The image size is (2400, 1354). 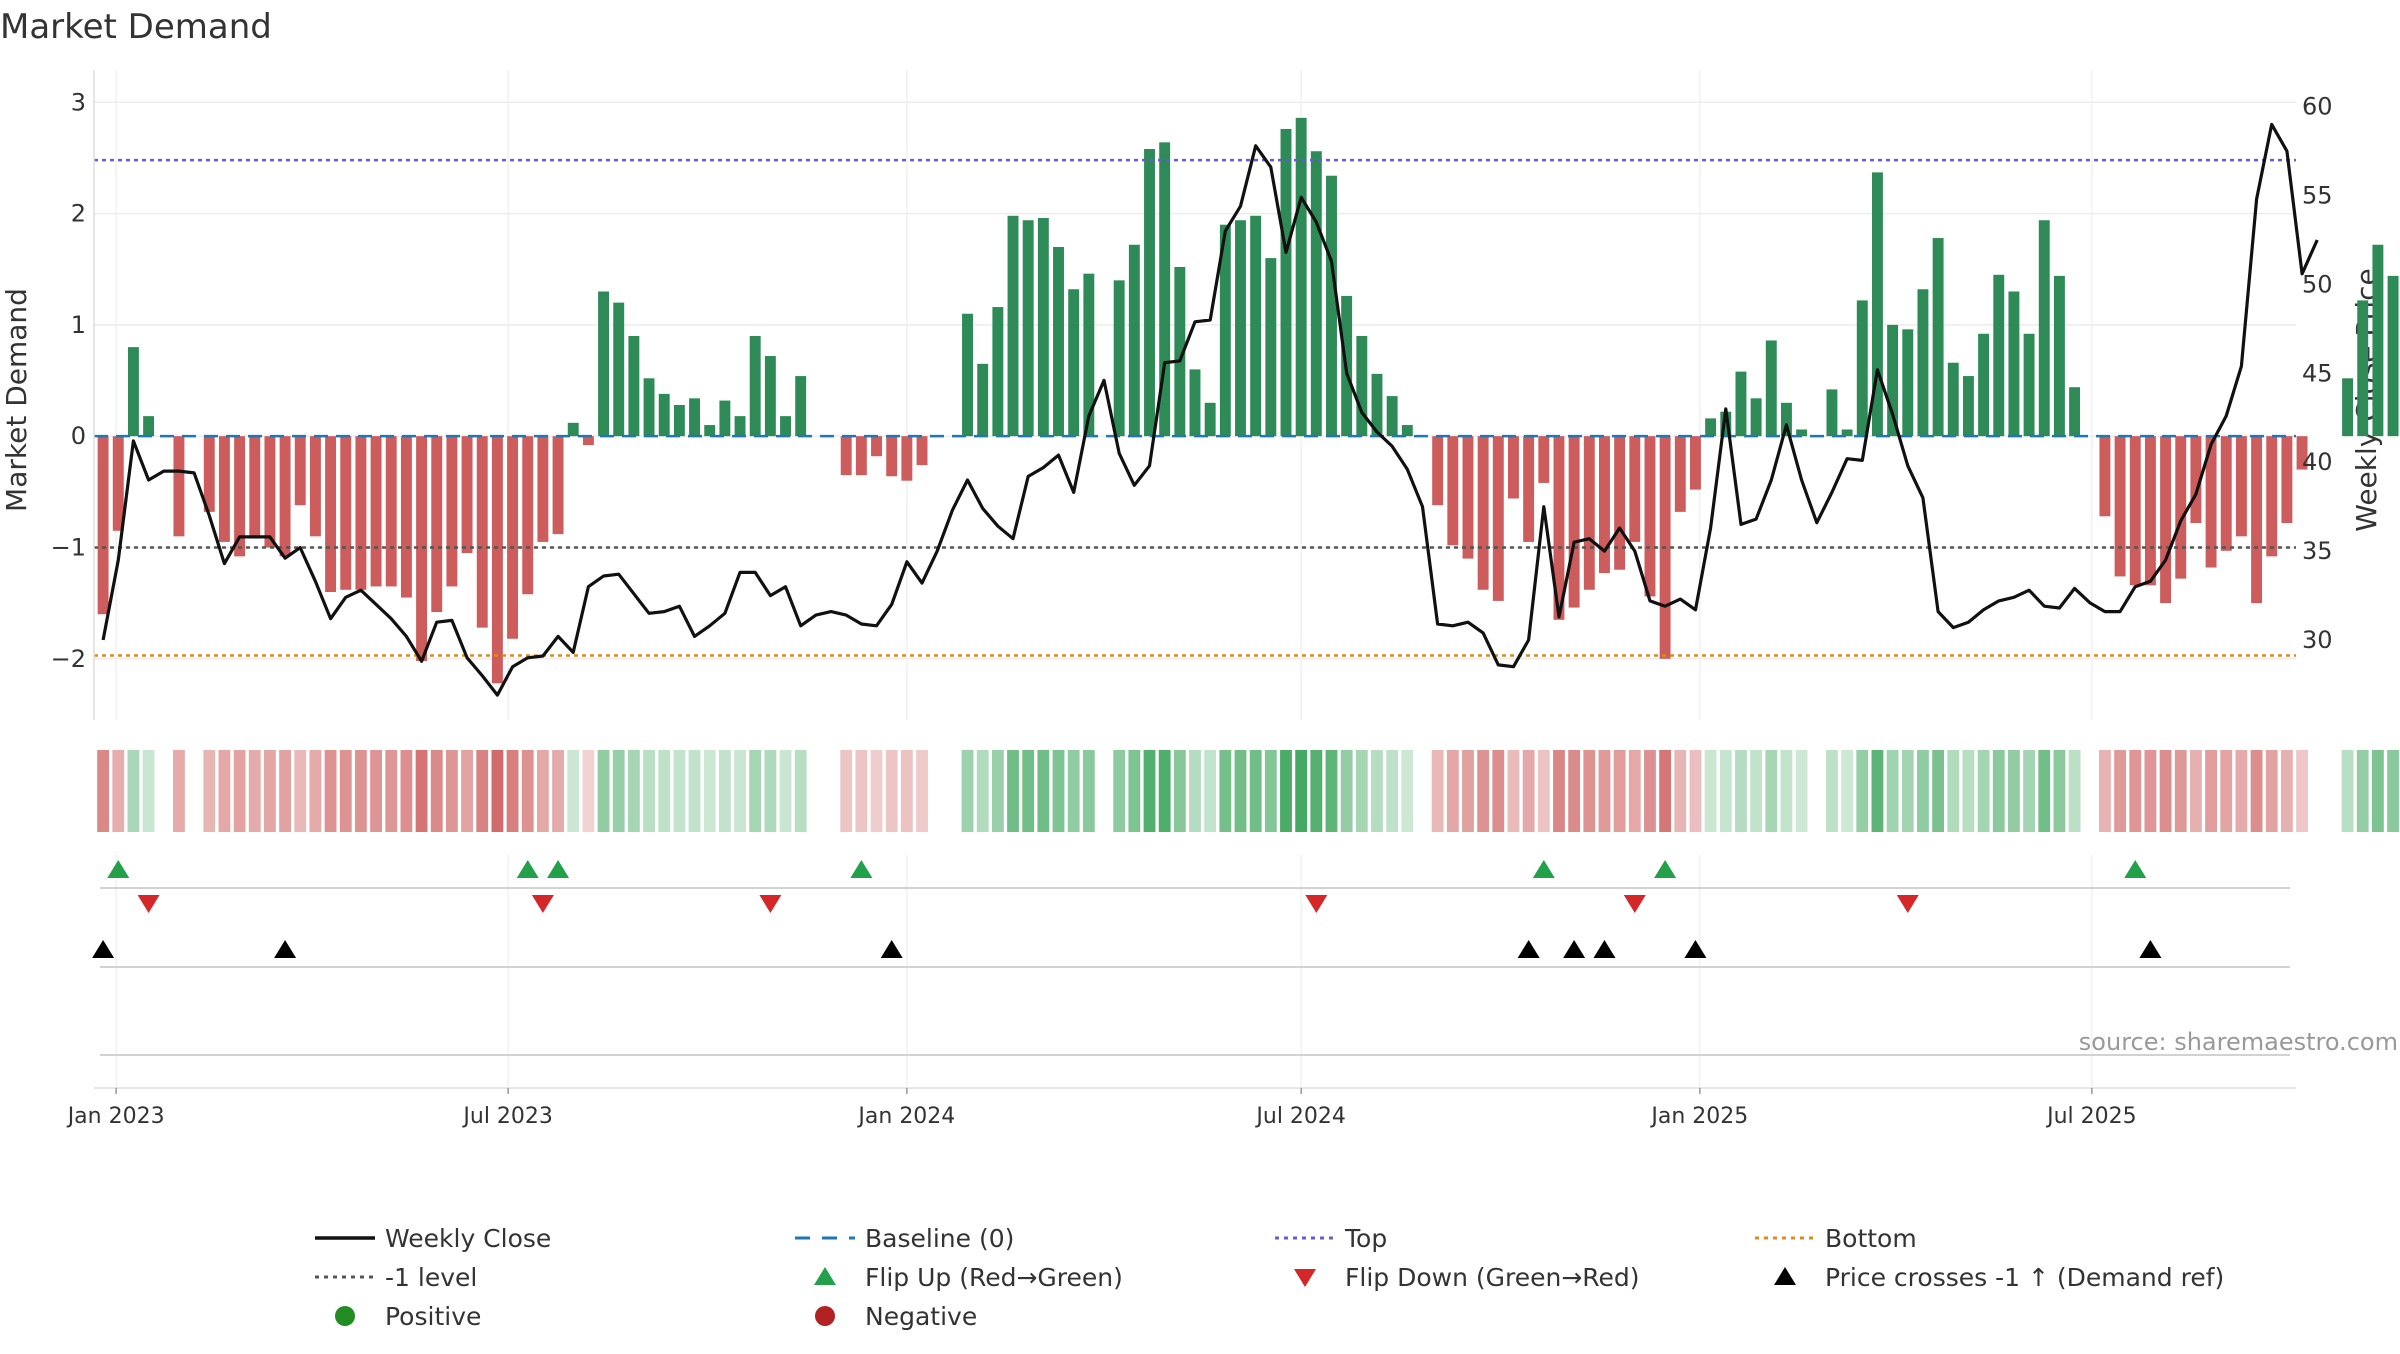 What do you see at coordinates (2024, 1277) in the screenshot?
I see `legend-label: Price crosses -1 ↑ (Demand ref)` at bounding box center [2024, 1277].